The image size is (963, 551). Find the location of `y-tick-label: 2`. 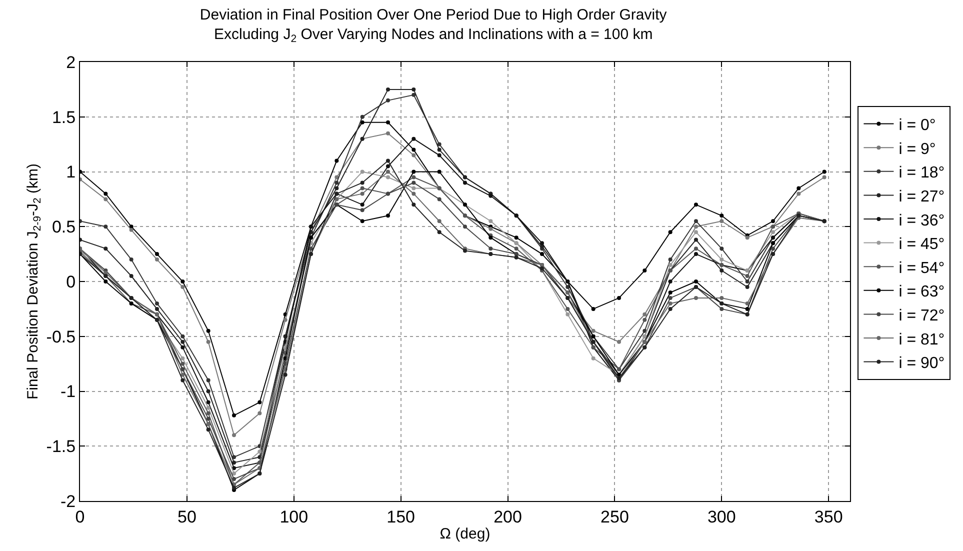

y-tick-label: 2 is located at coordinates (71, 62).